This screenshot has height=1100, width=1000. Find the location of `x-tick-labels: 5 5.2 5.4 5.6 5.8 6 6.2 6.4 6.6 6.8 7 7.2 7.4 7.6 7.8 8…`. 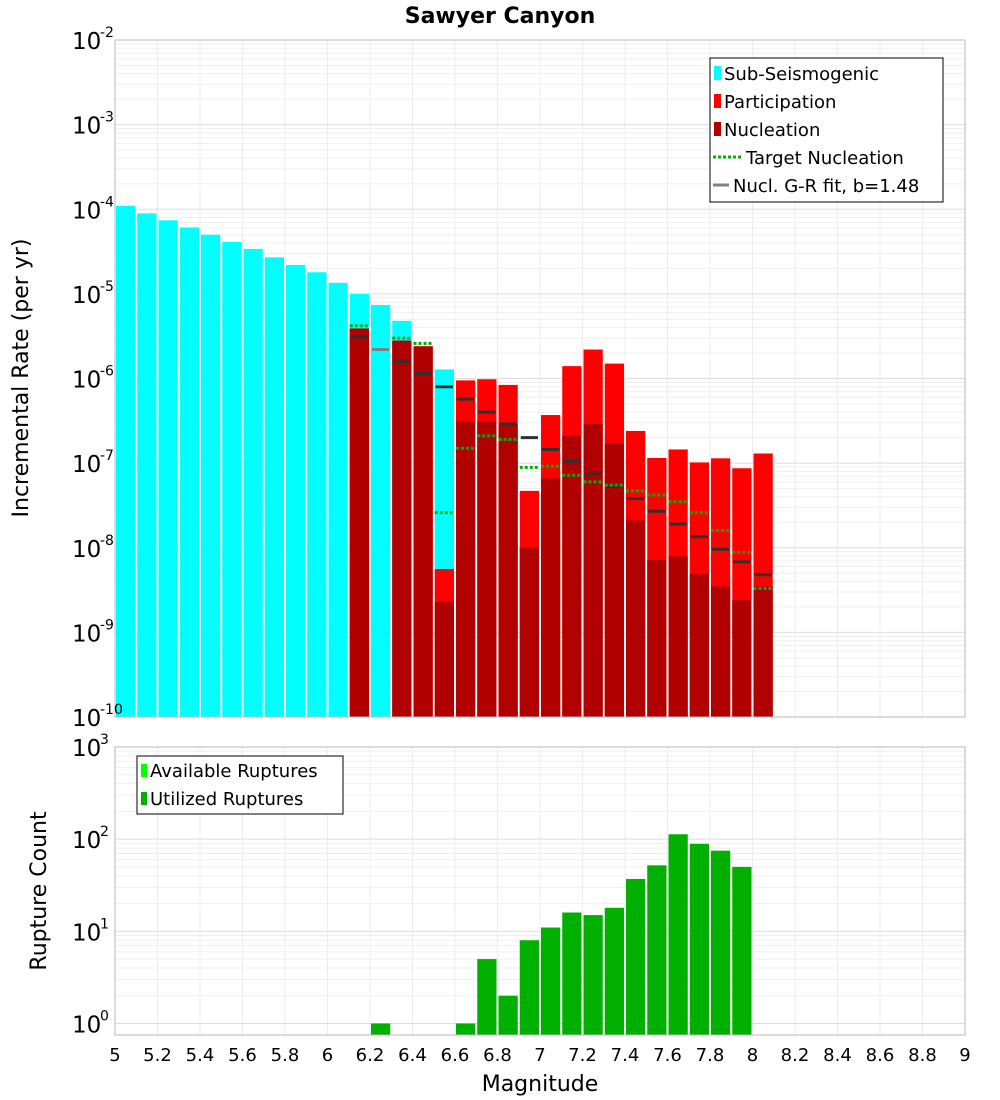

x-tick-labels: 5 5.2 5.4 5.6 5.8 6 6.2 6.4 6.6 6.8 7 7.2 7.4 7.6 7.8 8… is located at coordinates (539, 1055).